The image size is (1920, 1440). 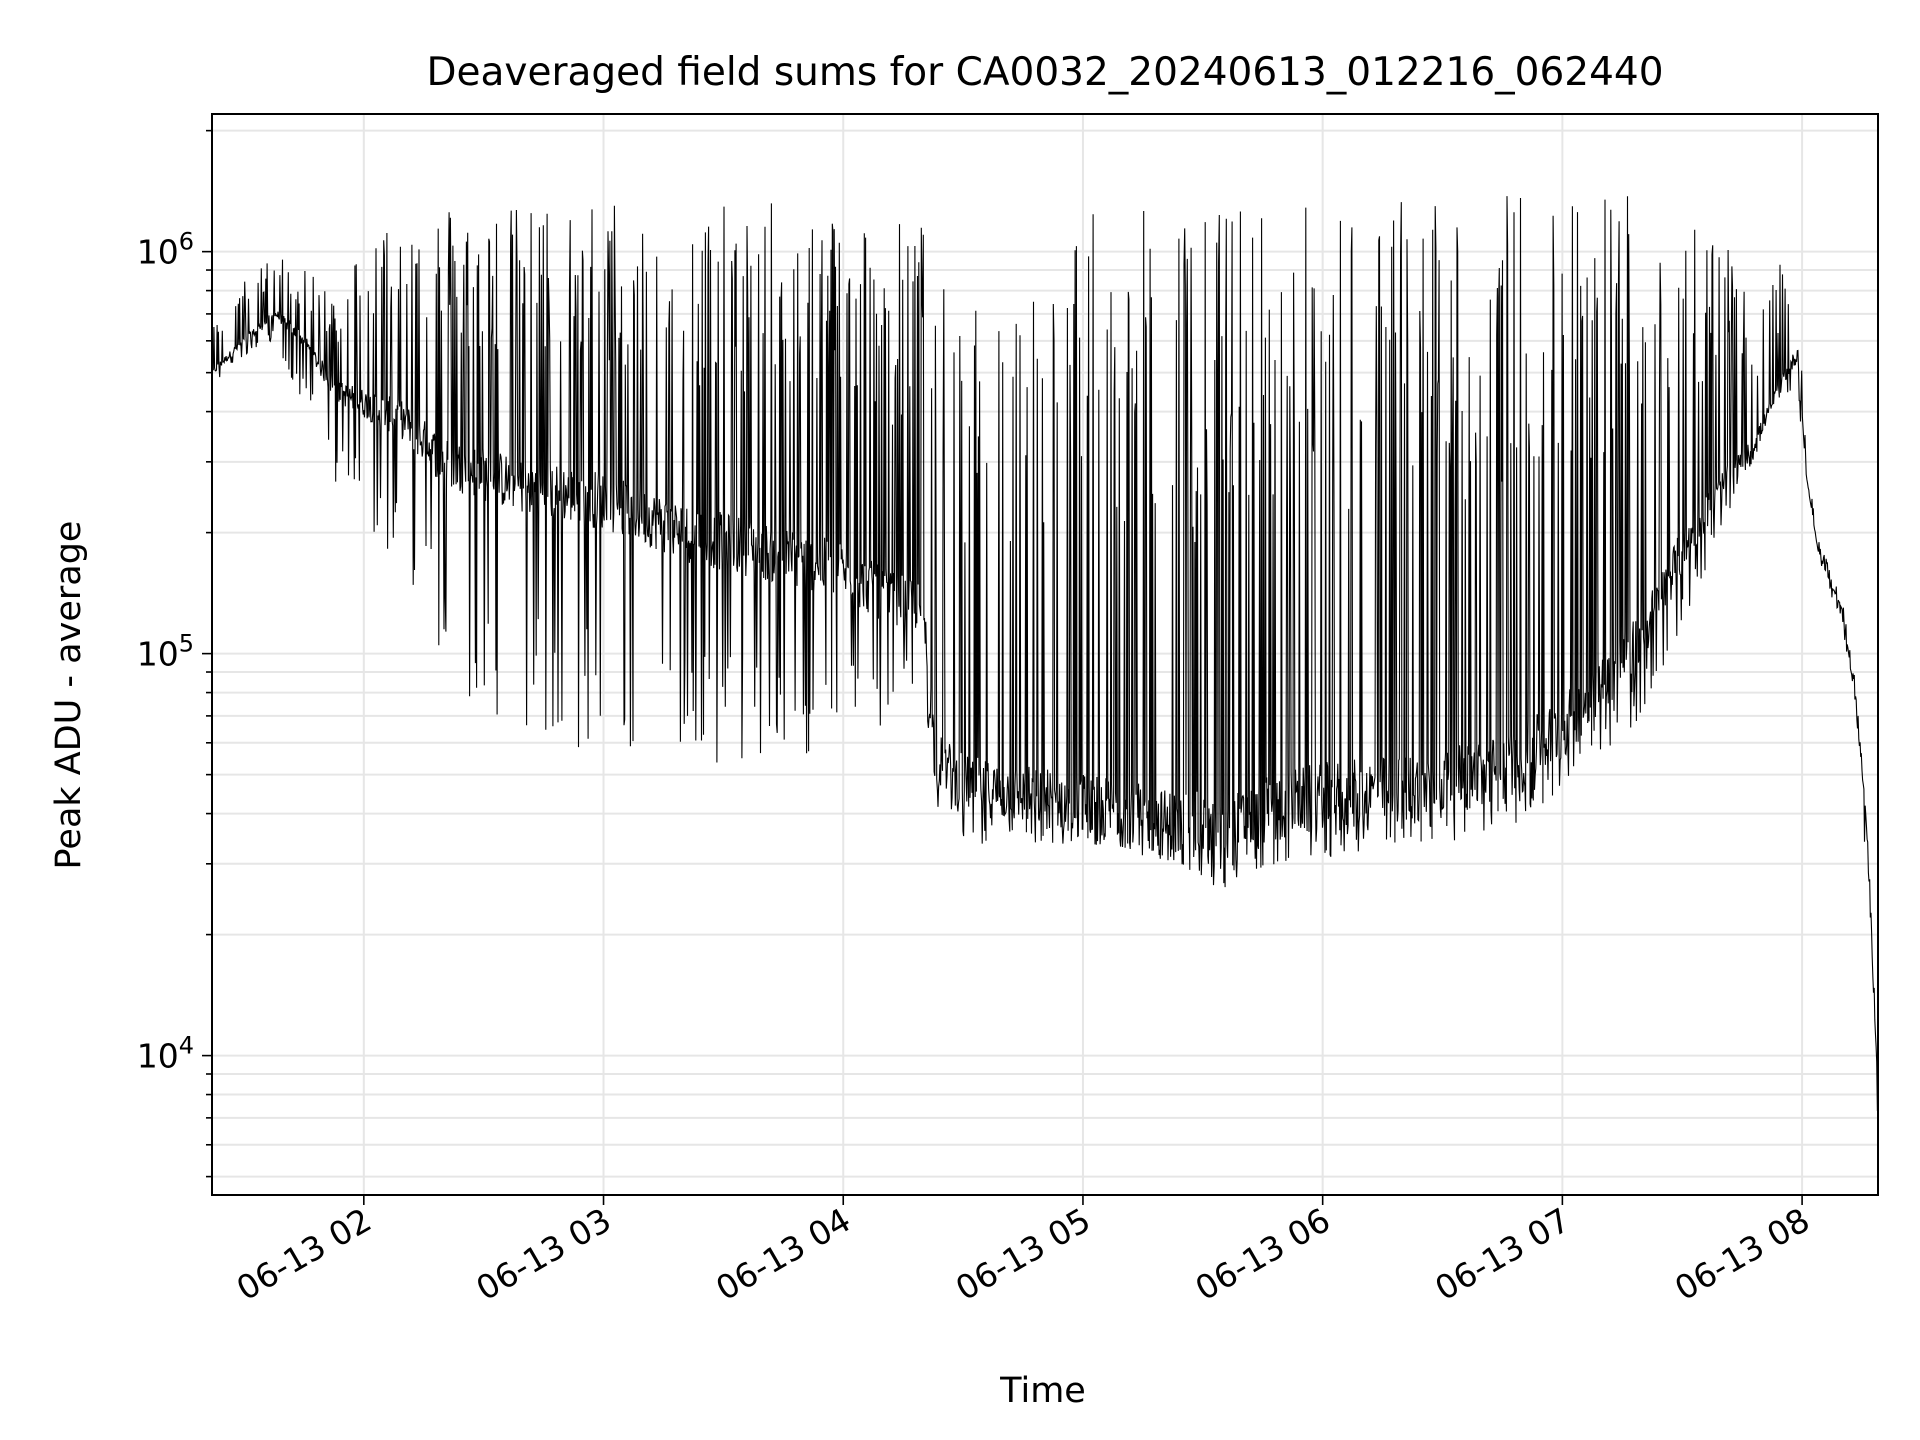 I want to click on x-axis-label: Time, so click(x=1042, y=1391).